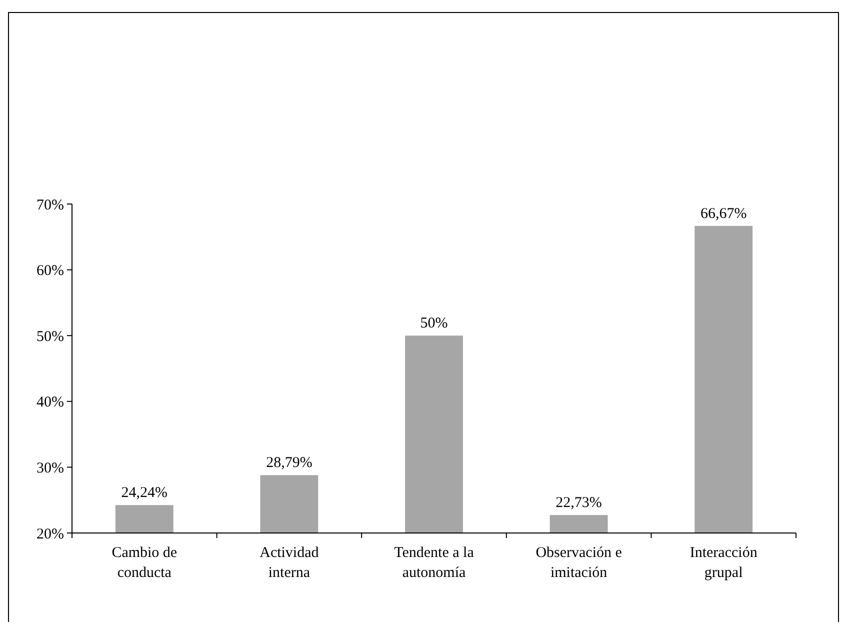 The image size is (847, 630). I want to click on y-tick-label: 40%, so click(50, 402).